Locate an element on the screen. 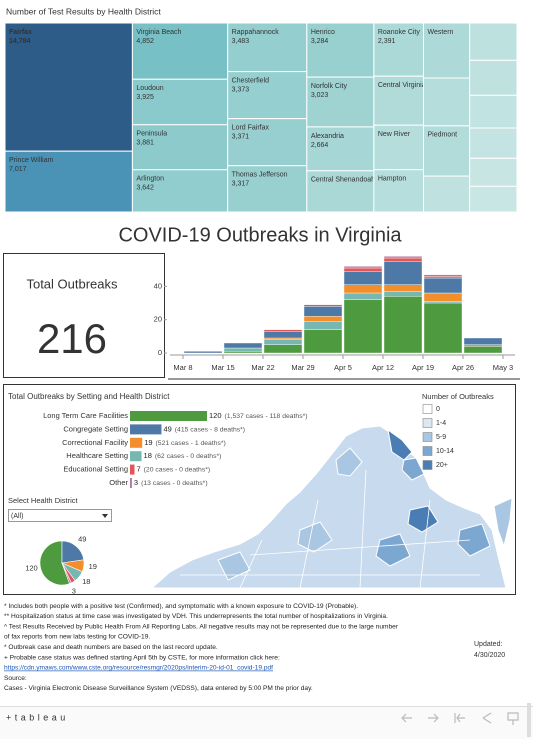 The height and width of the screenshot is (739, 533). source-label: Source: is located at coordinates (15, 678).